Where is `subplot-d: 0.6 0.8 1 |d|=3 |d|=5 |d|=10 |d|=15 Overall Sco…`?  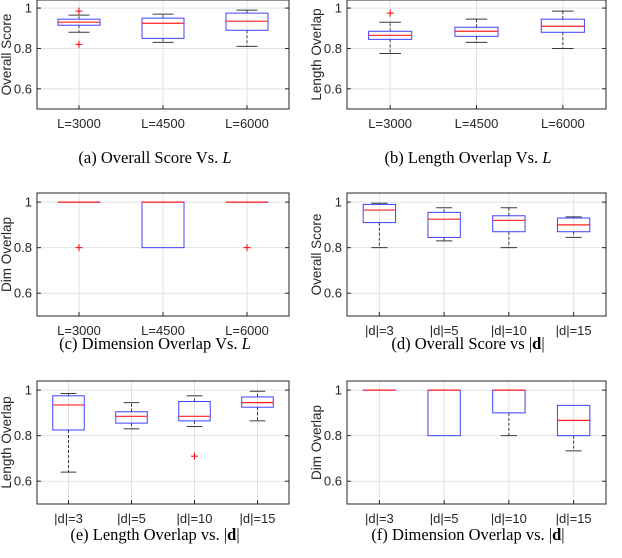
subplot-d: 0.6 0.8 1 |d|=3 |d|=5 |d|=10 |d|=15 Overall Sco… is located at coordinates (458, 272).